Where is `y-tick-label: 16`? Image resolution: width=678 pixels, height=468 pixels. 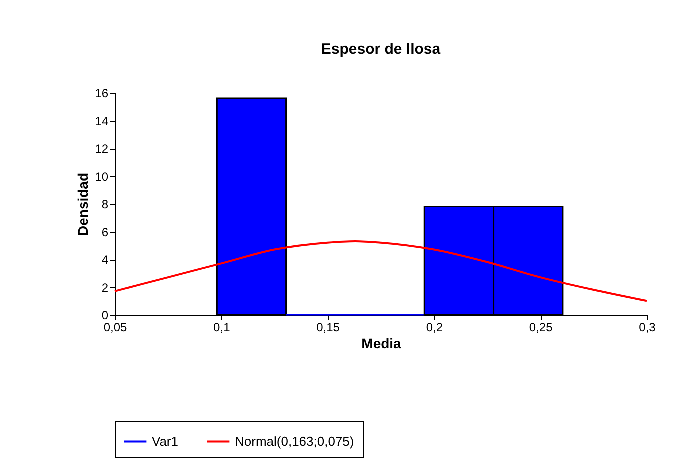
y-tick-label: 16 is located at coordinates (102, 93).